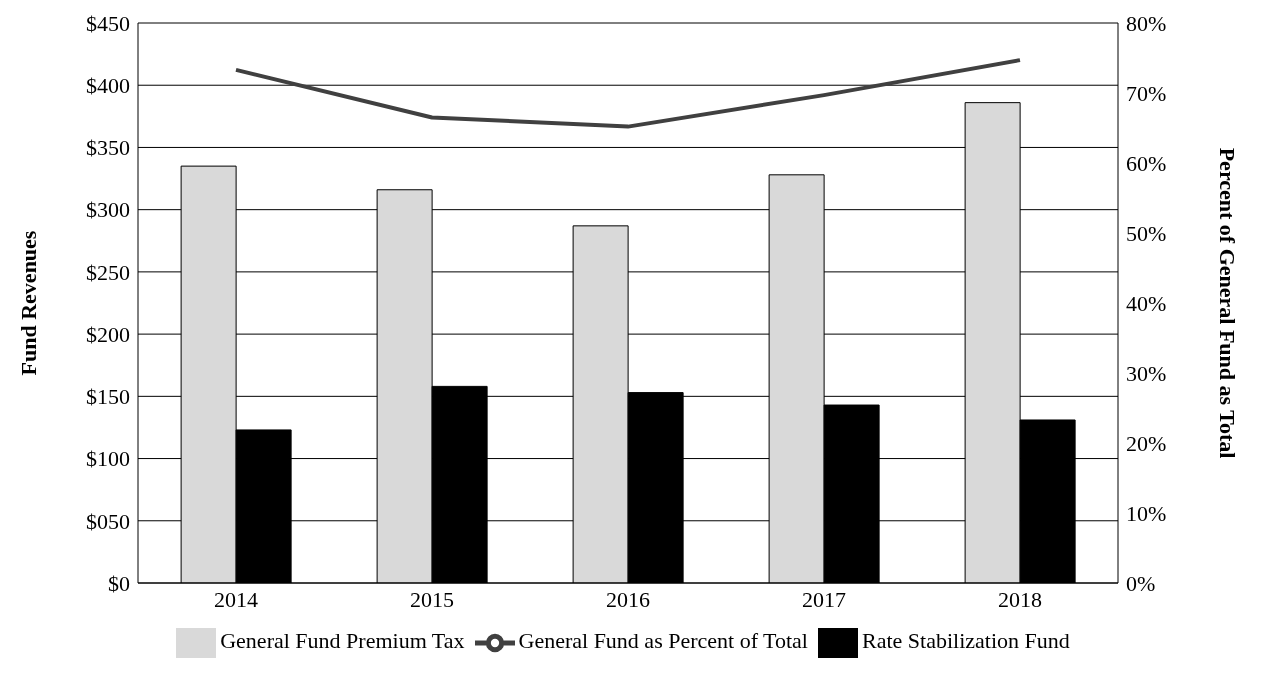 The height and width of the screenshot is (683, 1261). I want to click on y-tick-label: $0, so click(119, 583).